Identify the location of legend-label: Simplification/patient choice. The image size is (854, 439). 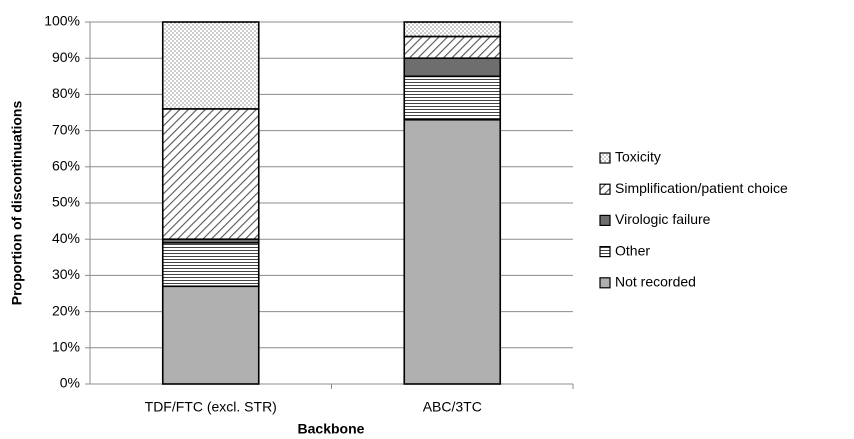
(701, 188).